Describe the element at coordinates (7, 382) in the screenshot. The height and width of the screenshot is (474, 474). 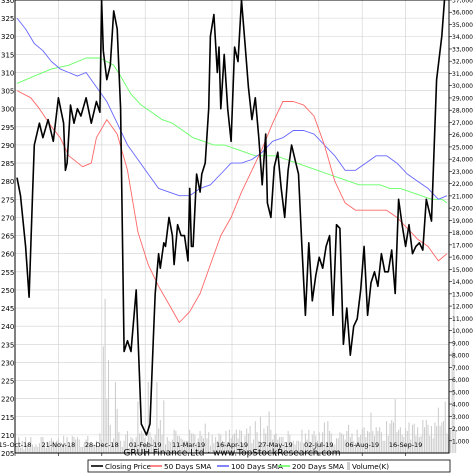
I see `y-left-tick-label: 225` at that location.